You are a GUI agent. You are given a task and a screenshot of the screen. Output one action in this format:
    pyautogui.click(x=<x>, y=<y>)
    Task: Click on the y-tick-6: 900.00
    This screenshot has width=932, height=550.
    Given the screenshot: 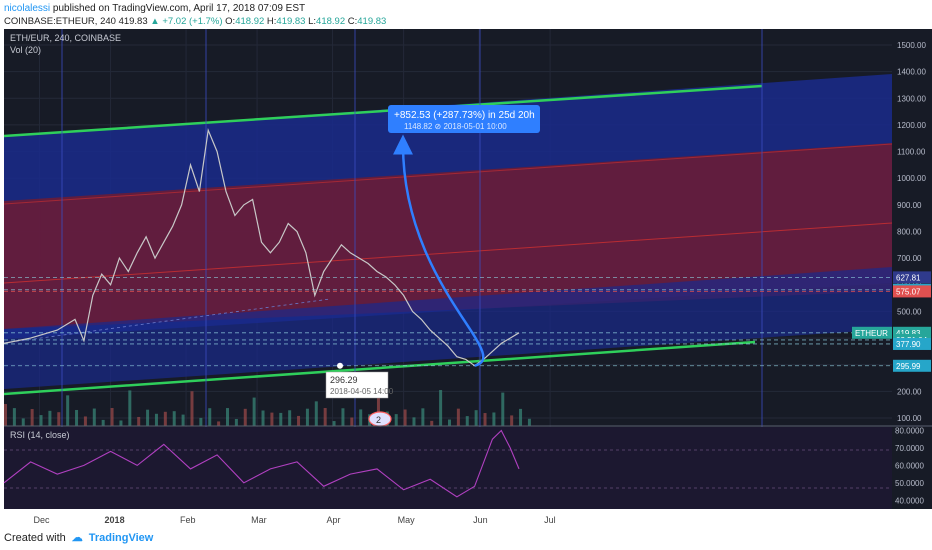 What is the action you would take?
    pyautogui.click(x=909, y=205)
    